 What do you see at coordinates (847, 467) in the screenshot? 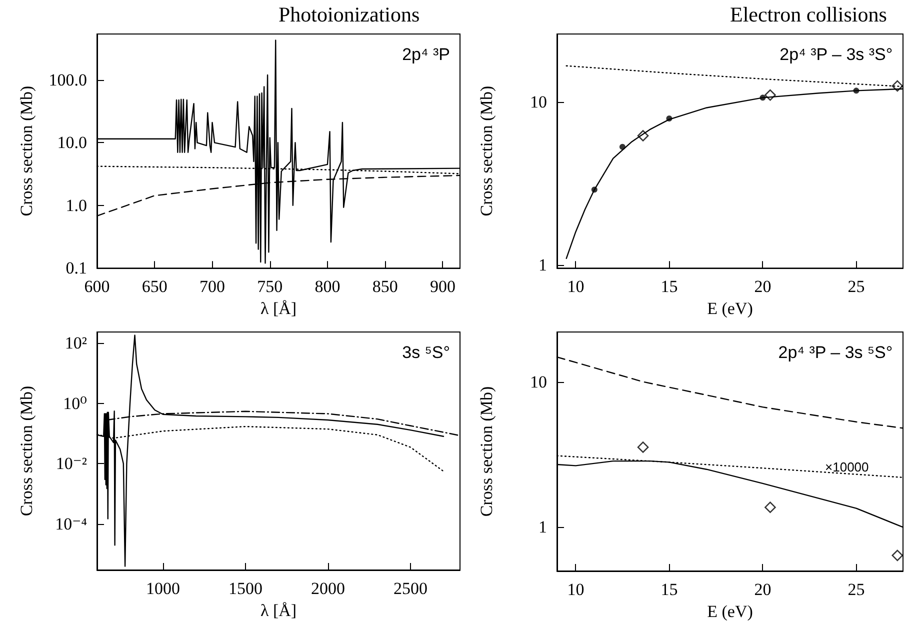
I see `annotation: ×10000` at bounding box center [847, 467].